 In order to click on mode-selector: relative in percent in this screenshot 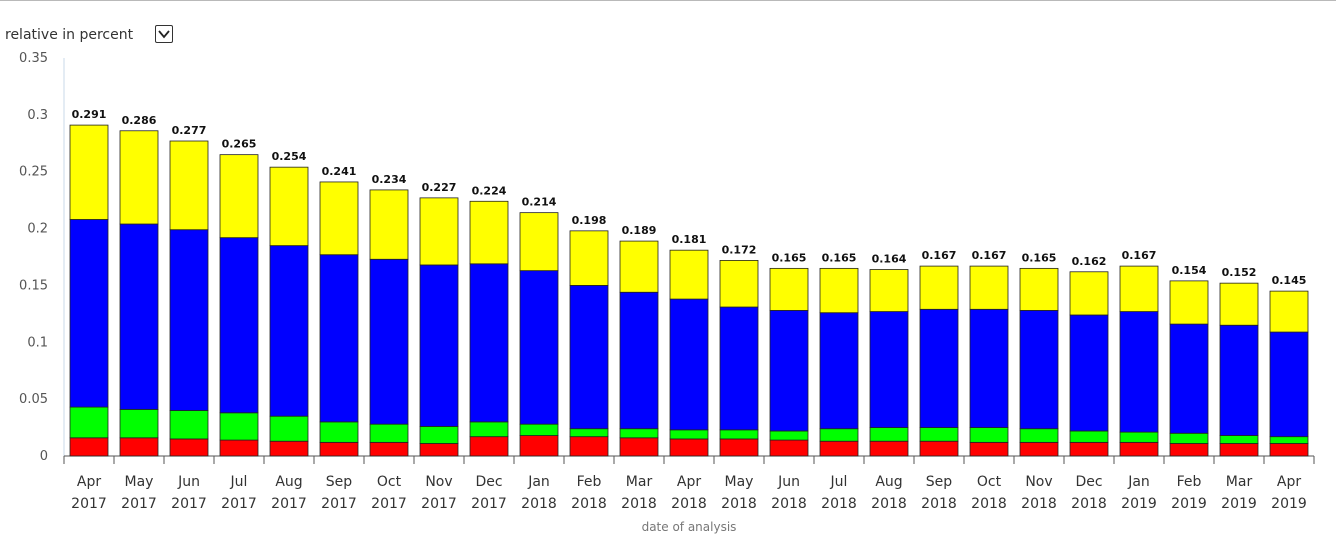, I will do `click(89, 35)`.